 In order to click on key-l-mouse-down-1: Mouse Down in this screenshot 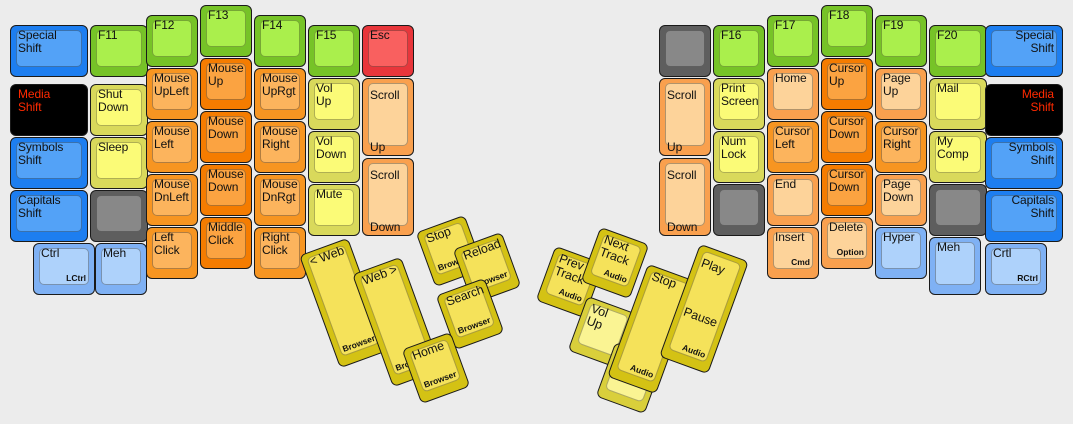, I will do `click(226, 137)`.